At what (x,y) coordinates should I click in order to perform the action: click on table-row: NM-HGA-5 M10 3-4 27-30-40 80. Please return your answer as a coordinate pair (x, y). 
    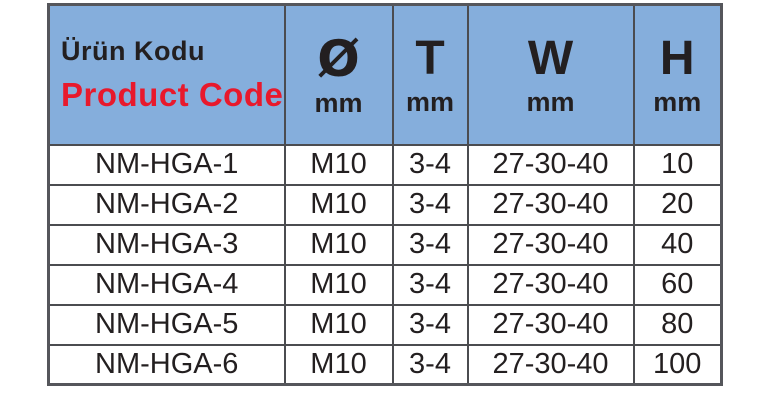
    Looking at the image, I should click on (385, 324).